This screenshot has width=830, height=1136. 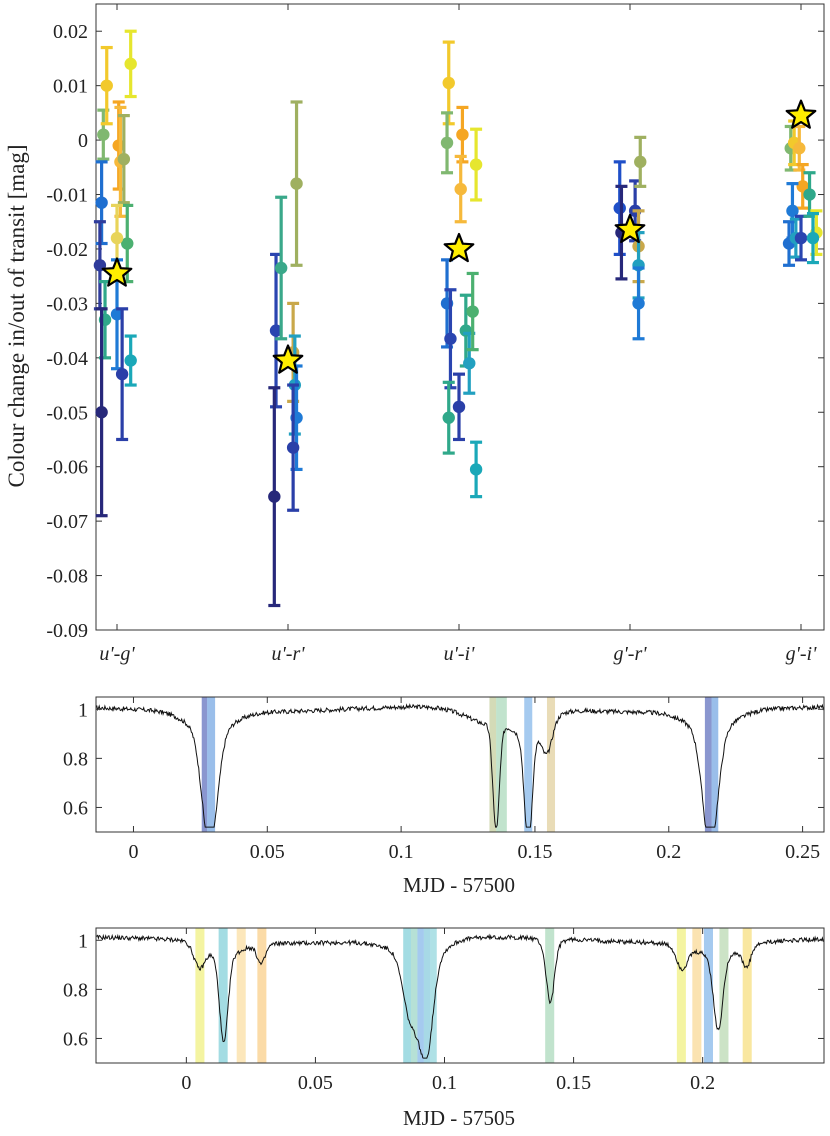 What do you see at coordinates (67, 250) in the screenshot?
I see `y-tick-label: -0.02` at bounding box center [67, 250].